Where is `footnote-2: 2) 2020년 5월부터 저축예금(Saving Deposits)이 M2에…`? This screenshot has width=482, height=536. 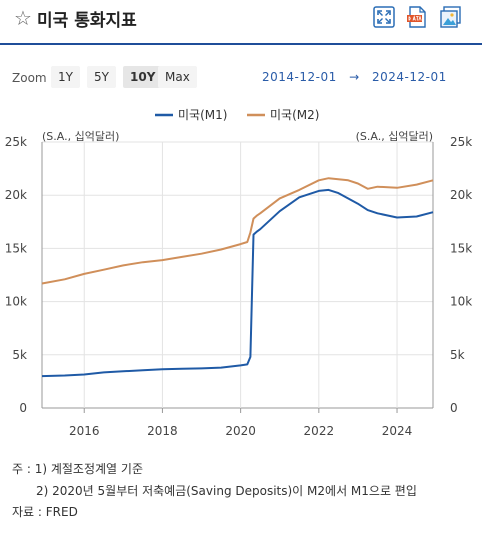 footnote-2: 2) 2020년 5월부터 저축예금(Saving Deposits)이 M2에… is located at coordinates (226, 491).